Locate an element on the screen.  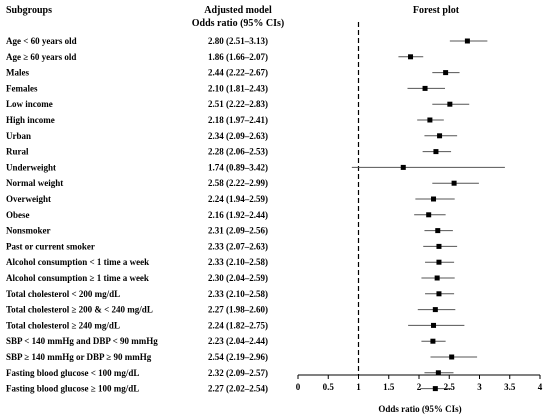
row-label: Total cholesterol ≥ 240 mg/dL is located at coordinates (63, 325).